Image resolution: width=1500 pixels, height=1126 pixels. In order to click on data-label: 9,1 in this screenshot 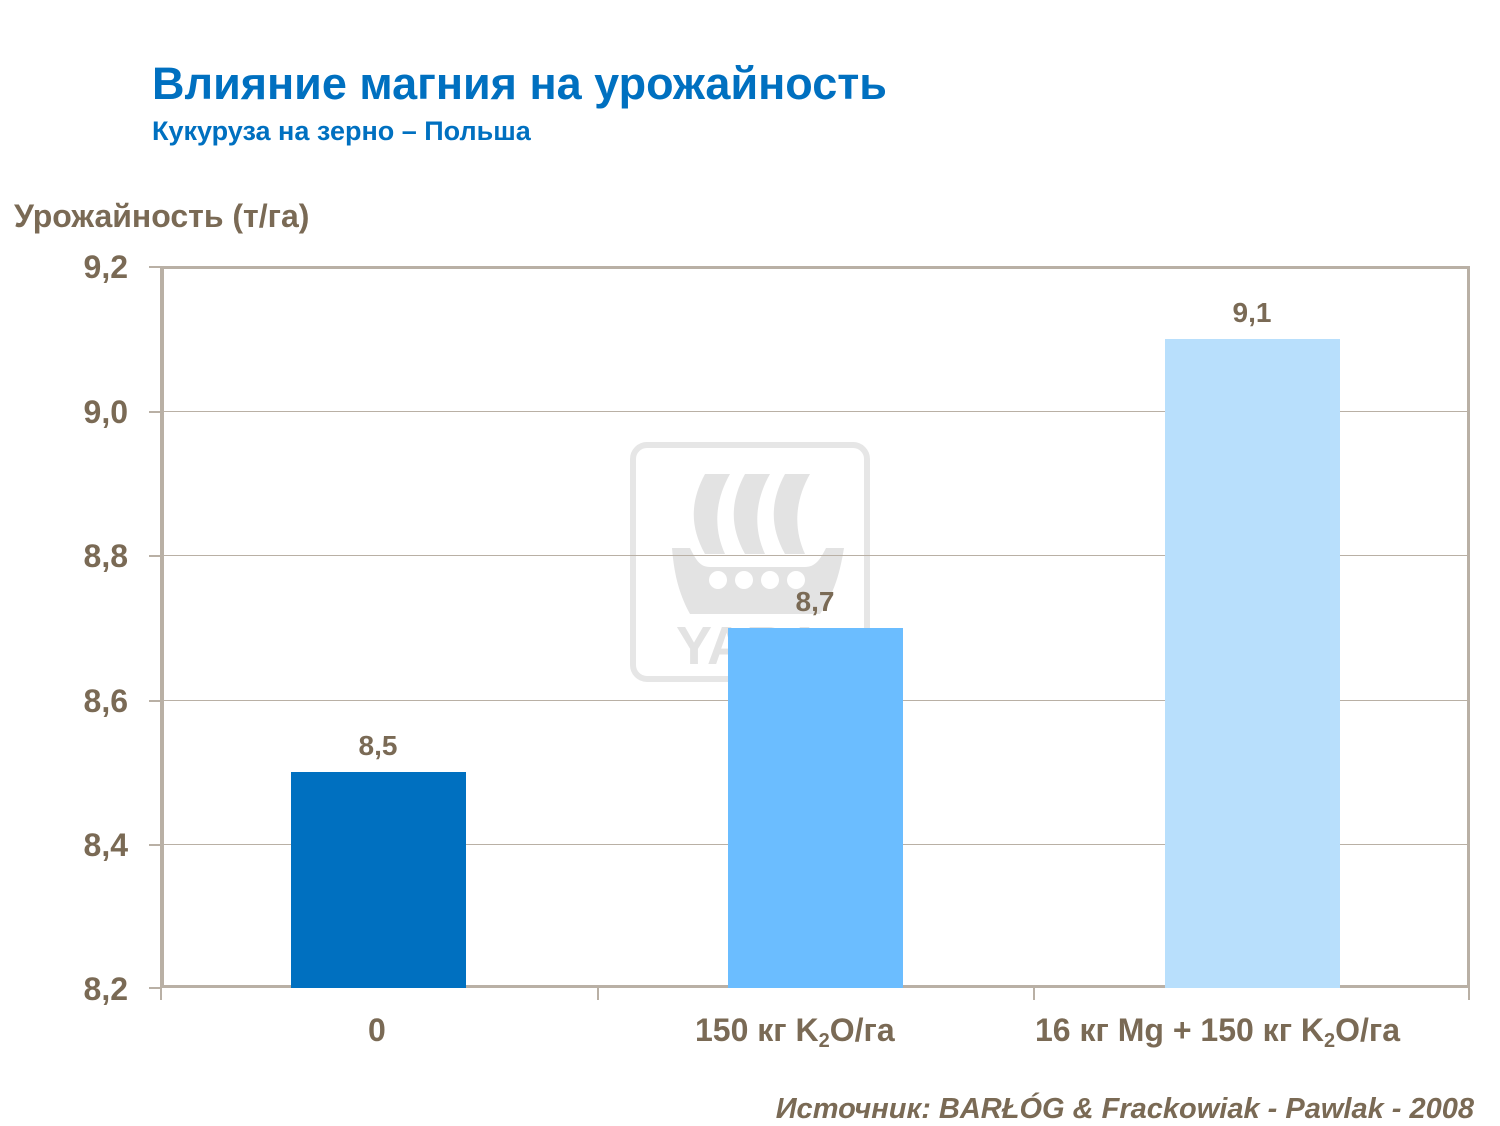, I will do `click(1252, 312)`.